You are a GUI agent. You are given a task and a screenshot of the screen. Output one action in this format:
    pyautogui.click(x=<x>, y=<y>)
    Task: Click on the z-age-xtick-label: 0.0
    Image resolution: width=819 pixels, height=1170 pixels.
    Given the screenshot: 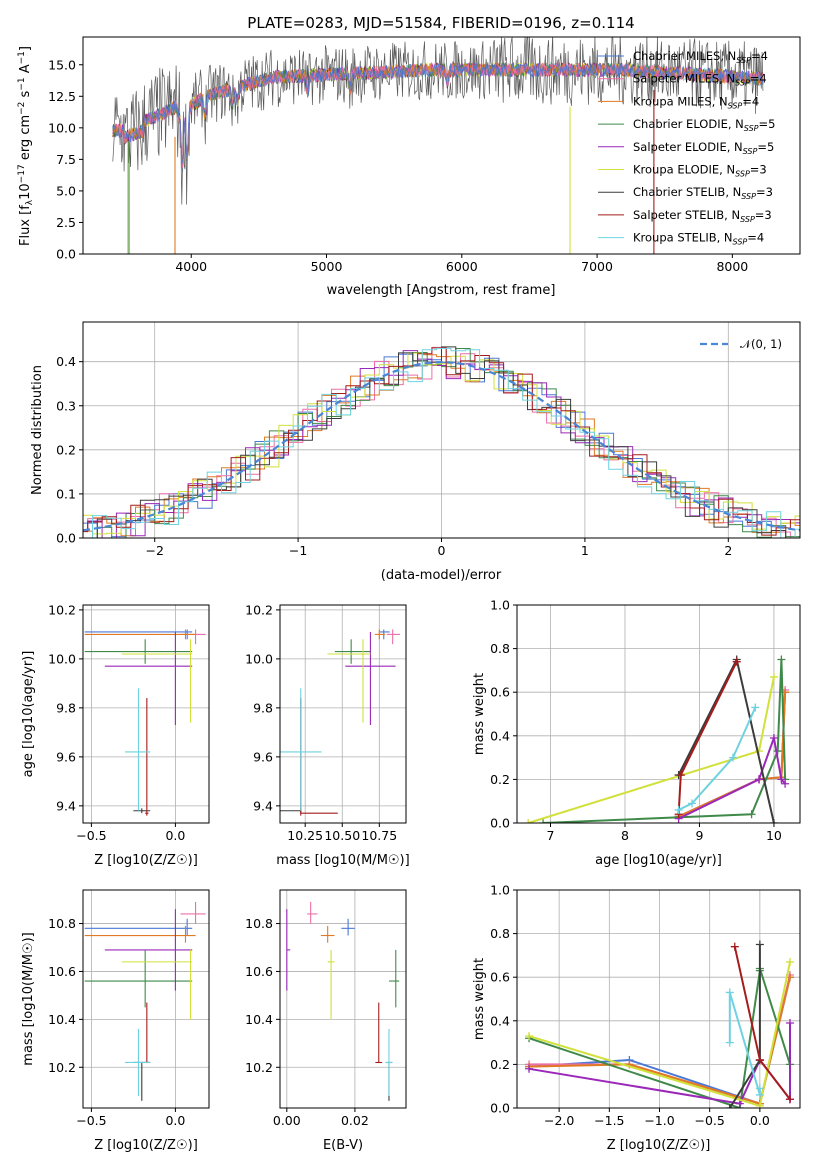 What is the action you would take?
    pyautogui.click(x=175, y=835)
    